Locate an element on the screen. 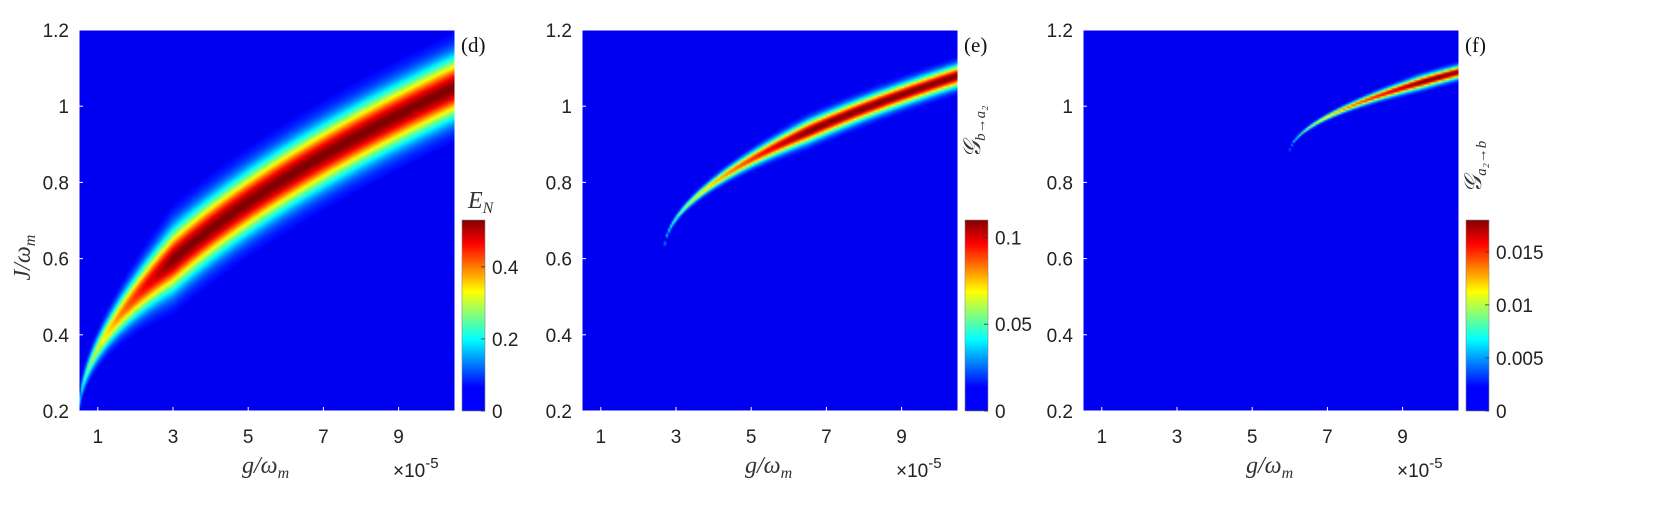  panel-label: (f) is located at coordinates (1475, 45).